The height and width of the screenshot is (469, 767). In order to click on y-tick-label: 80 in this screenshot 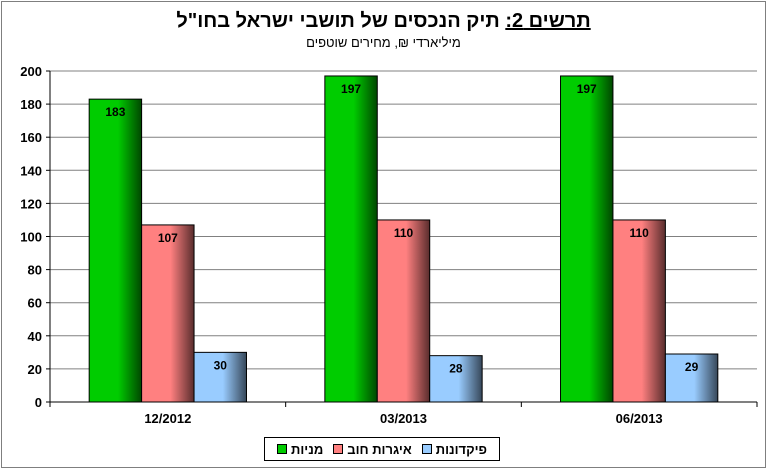, I will do `click(35, 270)`.